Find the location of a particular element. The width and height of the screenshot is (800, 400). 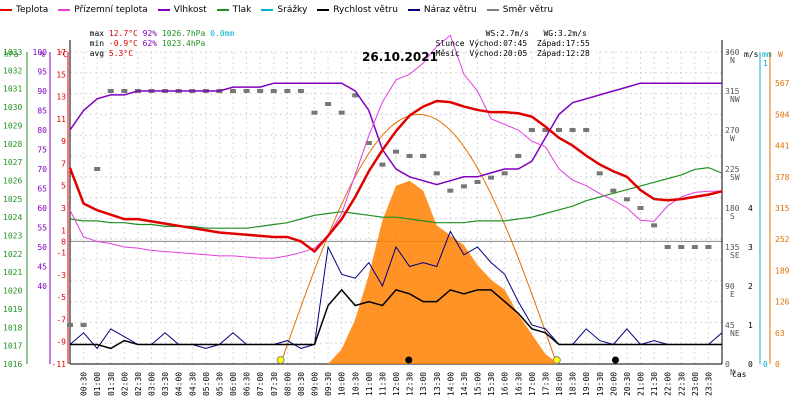

legend-item: Rychlost větru is located at coordinates (357, 10).